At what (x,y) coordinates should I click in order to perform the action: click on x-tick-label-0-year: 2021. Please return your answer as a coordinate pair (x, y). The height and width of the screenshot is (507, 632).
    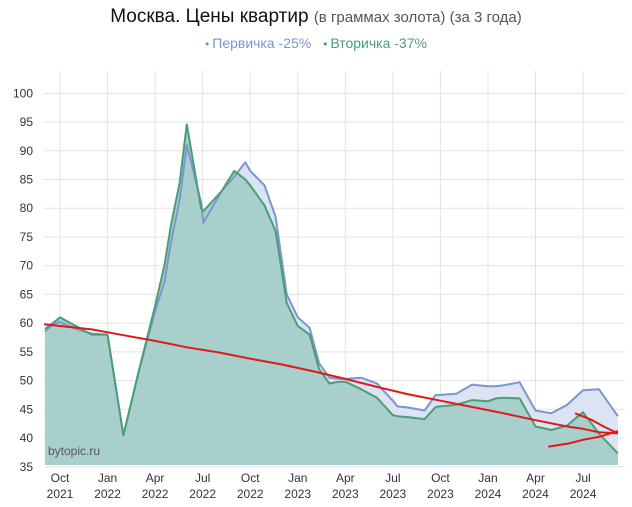
    Looking at the image, I should click on (60, 494).